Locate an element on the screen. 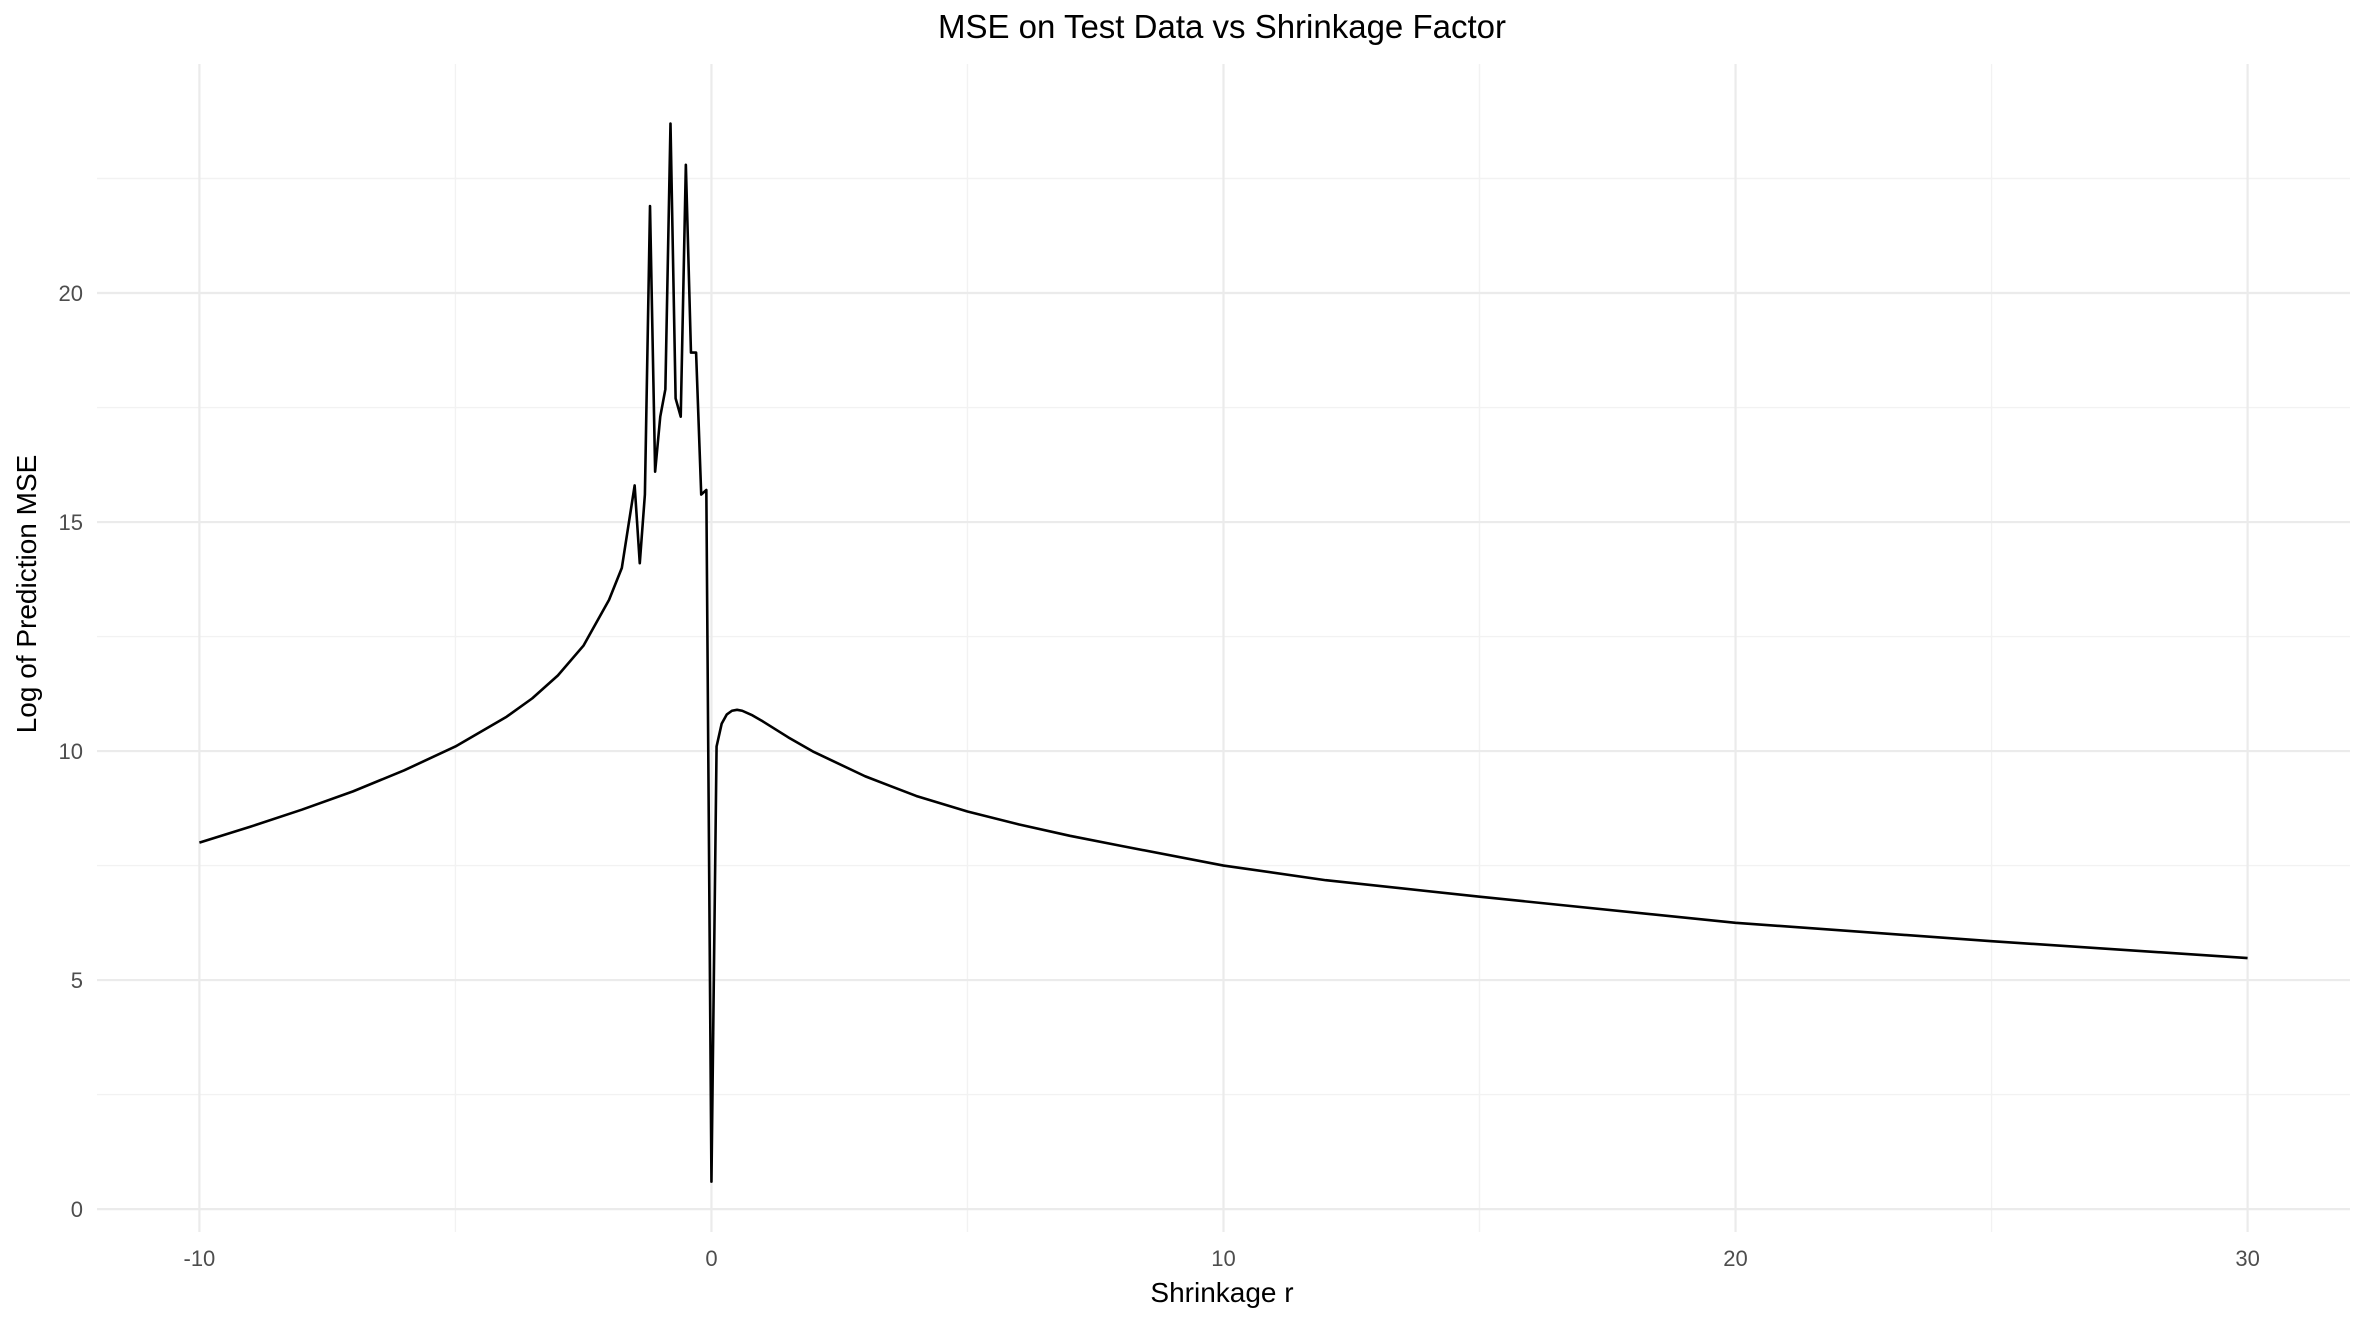 Image resolution: width=2360 pixels, height=1324 pixels. x-tick-label: 0 is located at coordinates (711, 1258).